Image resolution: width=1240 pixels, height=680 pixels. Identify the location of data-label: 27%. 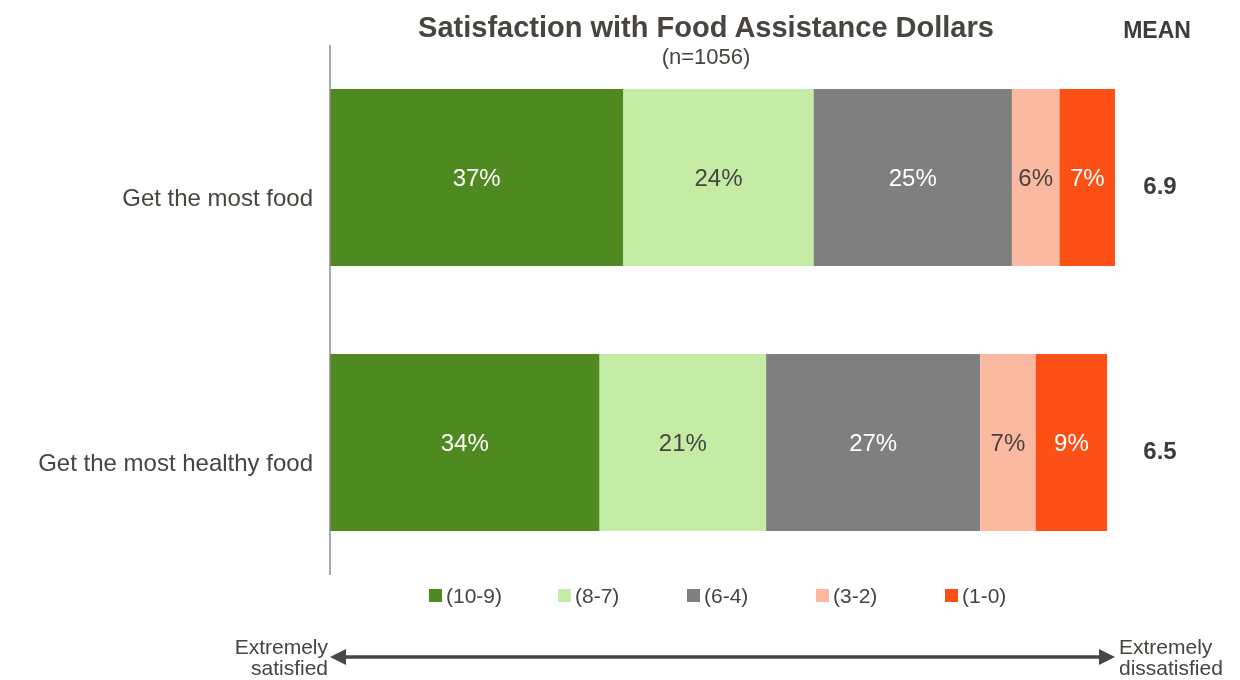
(873, 442).